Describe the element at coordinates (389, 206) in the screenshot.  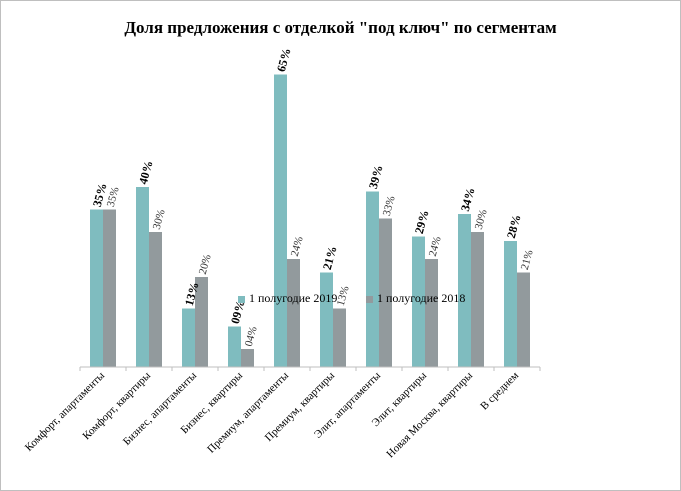
I see `data-label-2018-6: 33%` at that location.